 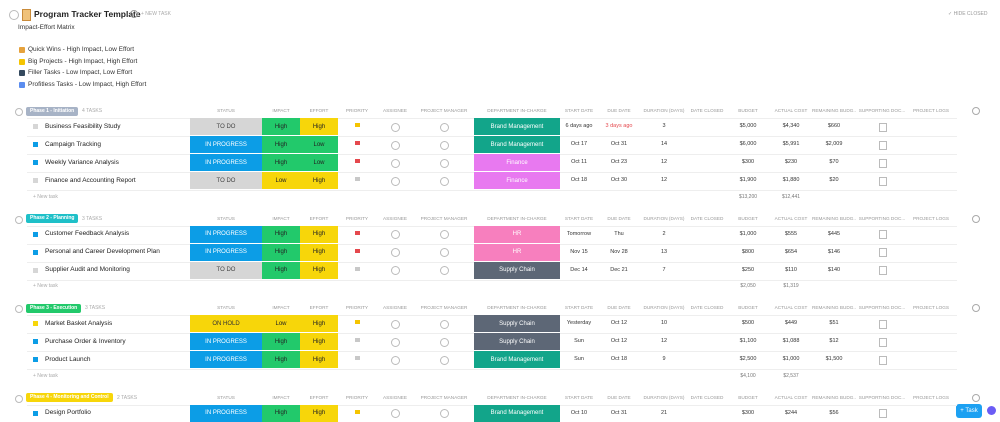 What do you see at coordinates (45, 286) in the screenshot?
I see `new-task-link: + New task` at bounding box center [45, 286].